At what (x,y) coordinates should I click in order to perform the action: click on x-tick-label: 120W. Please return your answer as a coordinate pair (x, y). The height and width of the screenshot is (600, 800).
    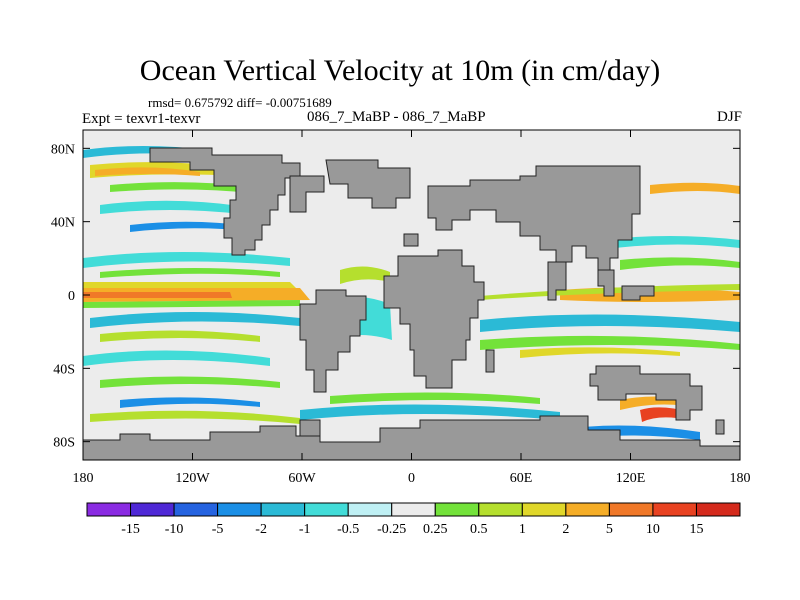
    Looking at the image, I should click on (192, 478).